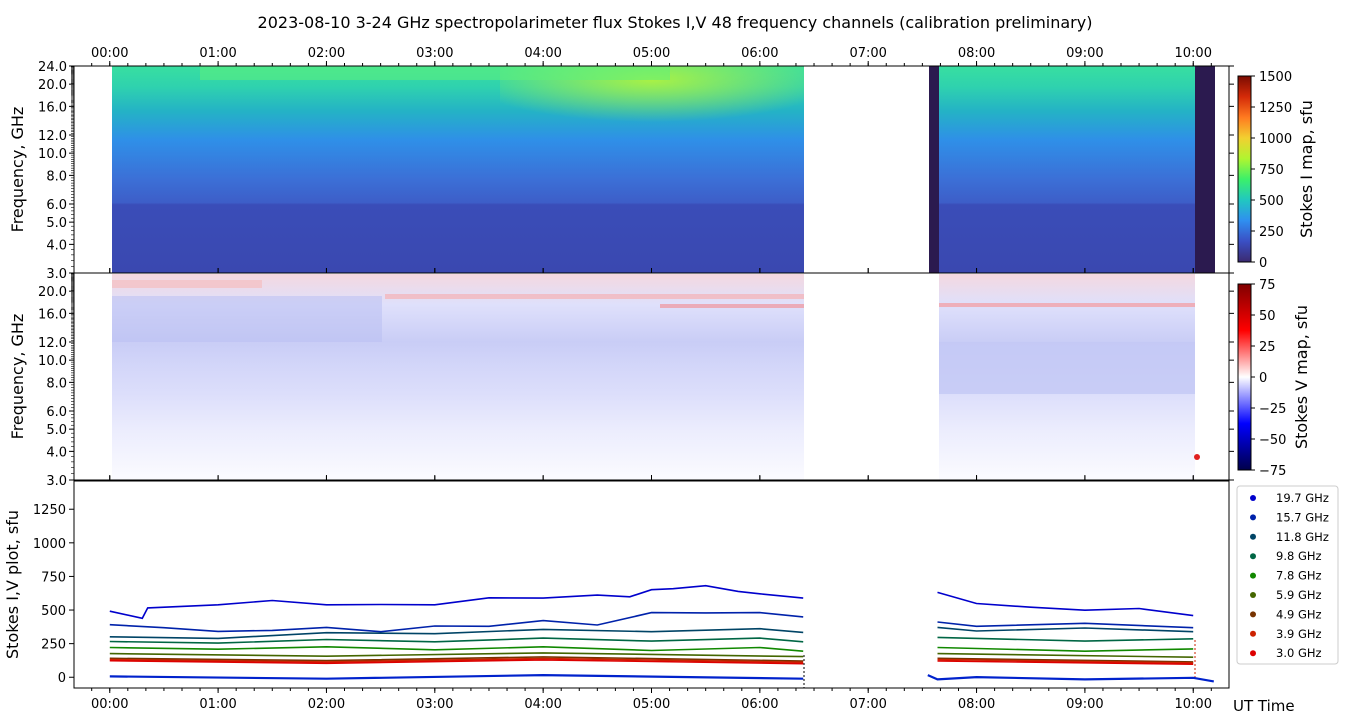 The width and height of the screenshot is (1350, 725). Describe the element at coordinates (1084, 704) in the screenshot. I see `bottom-time-tick-label: 09:00` at that location.